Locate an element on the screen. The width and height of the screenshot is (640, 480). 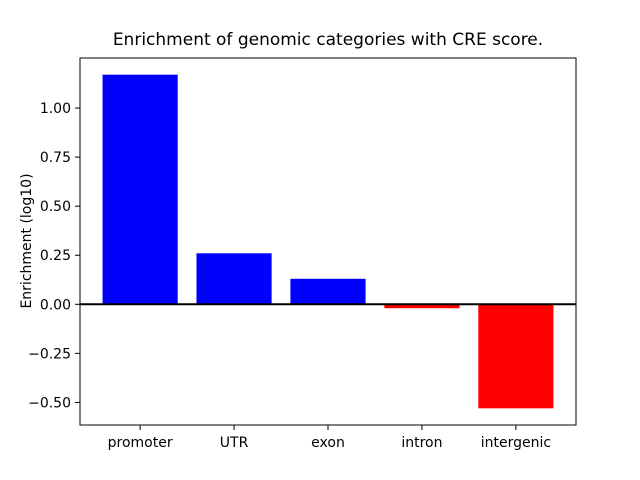
y-axis-label: Enrichment (log10) is located at coordinates (27, 241).